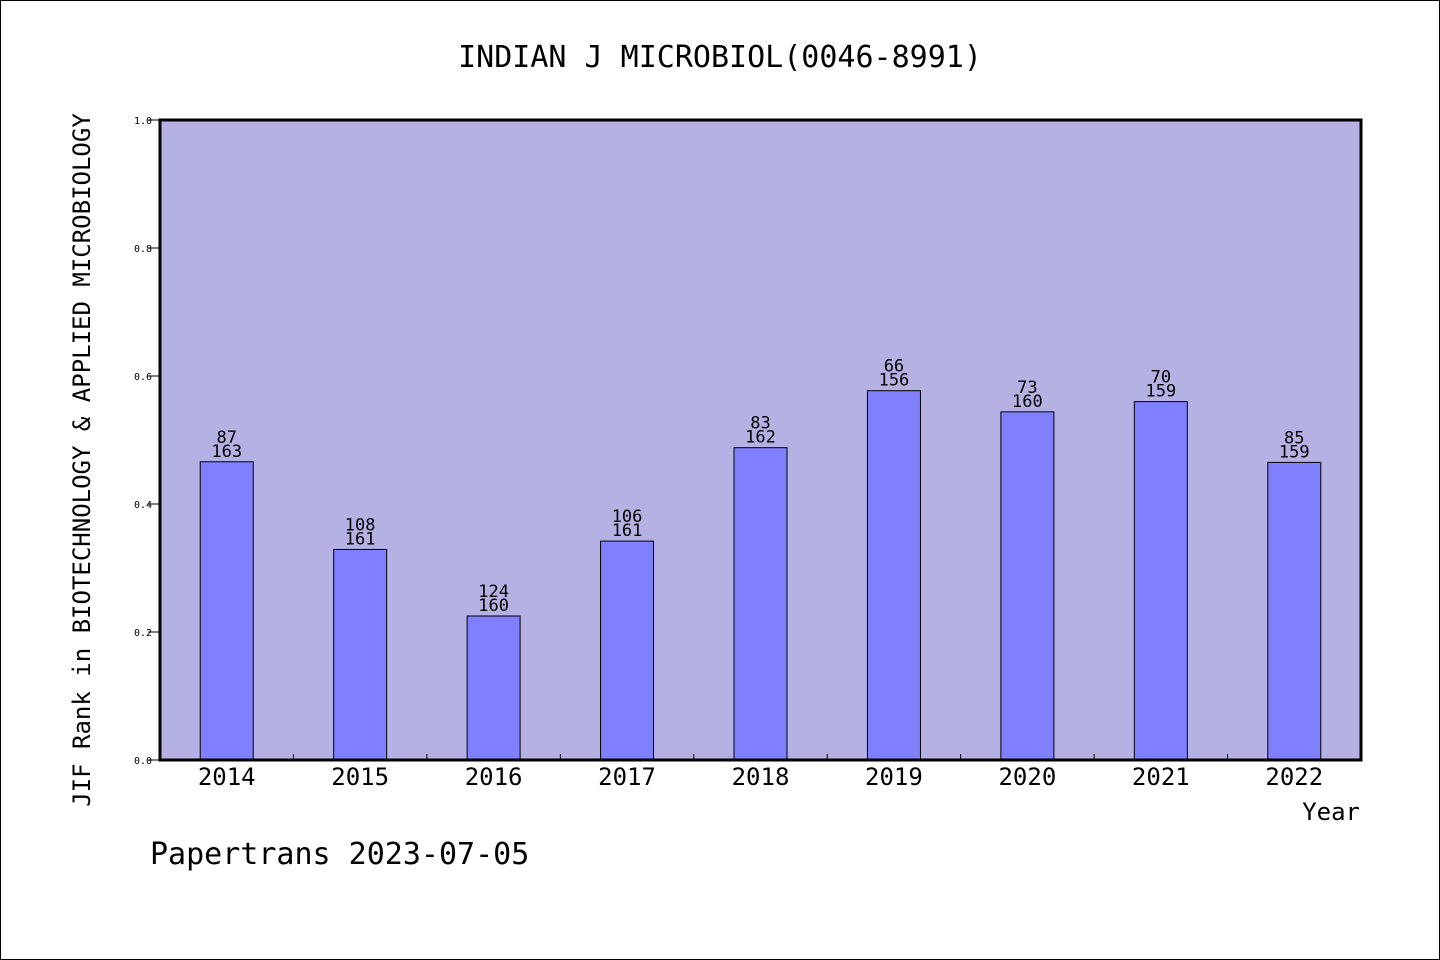 This screenshot has width=1440, height=960. Describe the element at coordinates (493, 688) in the screenshot. I see `bar-2016` at that location.